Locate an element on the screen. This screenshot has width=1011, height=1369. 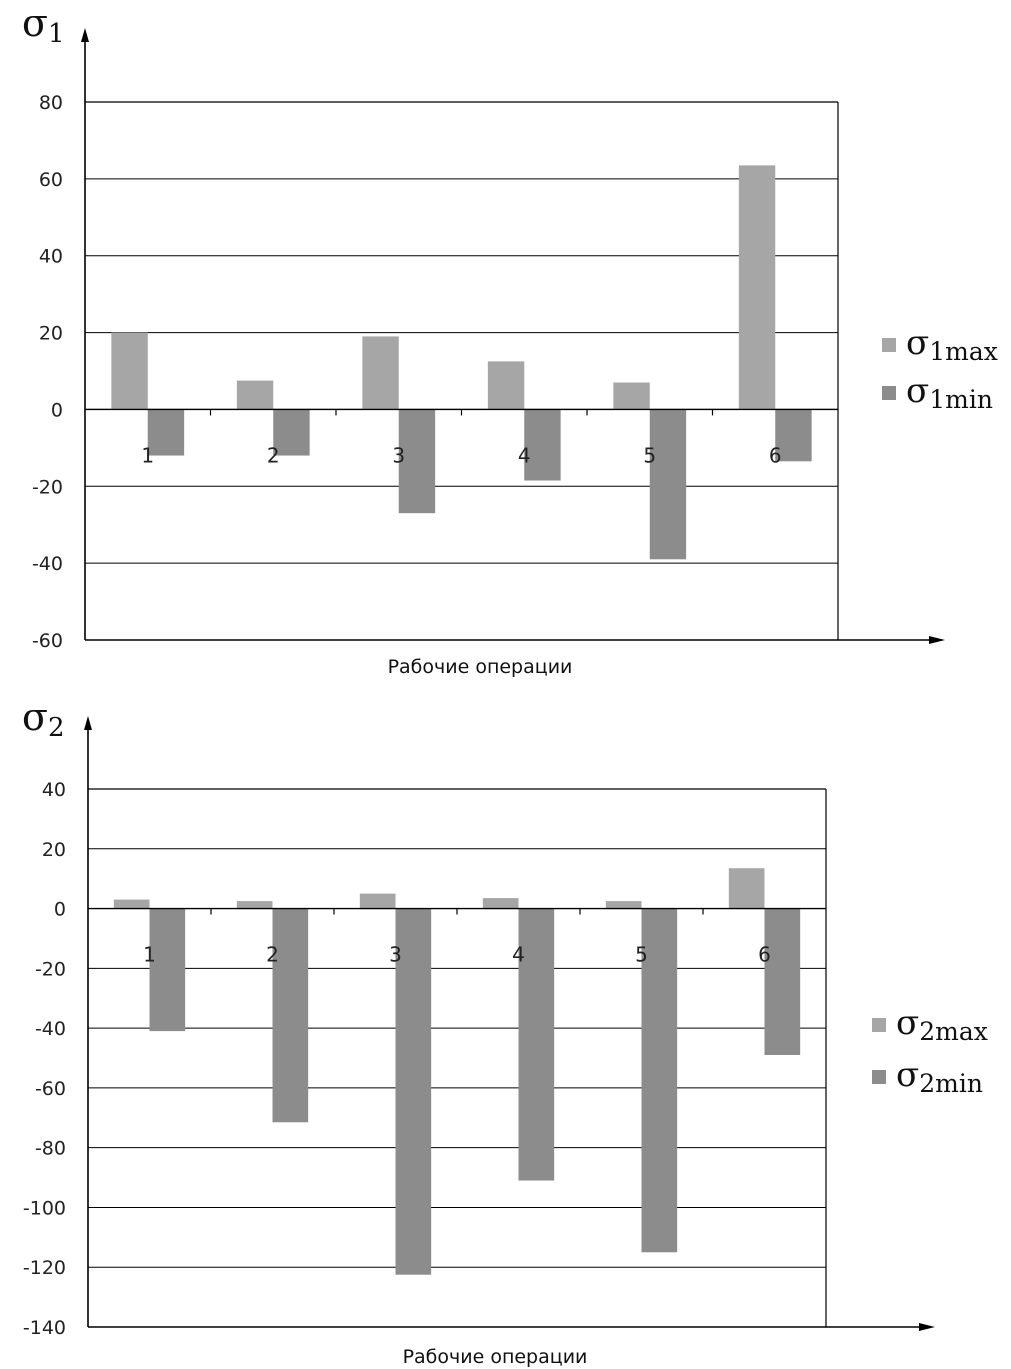
y-axis-label: σ2 is located at coordinates (43, 719).